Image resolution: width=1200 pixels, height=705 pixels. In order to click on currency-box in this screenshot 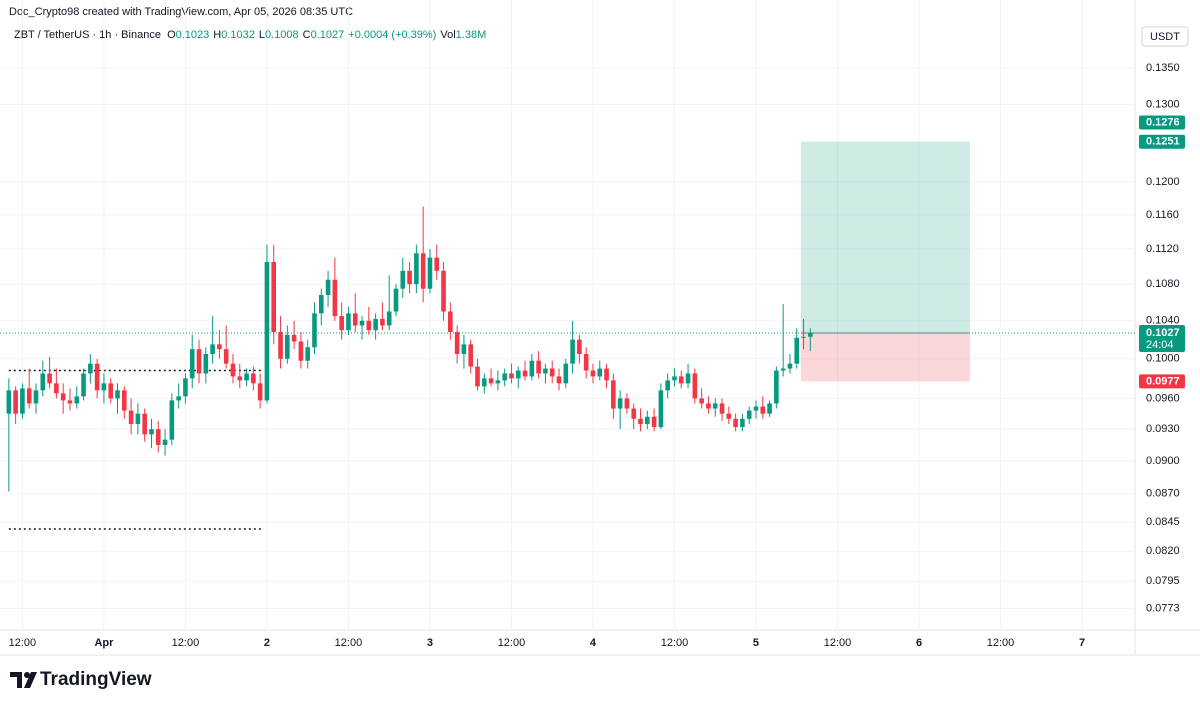, I will do `click(1165, 36)`.